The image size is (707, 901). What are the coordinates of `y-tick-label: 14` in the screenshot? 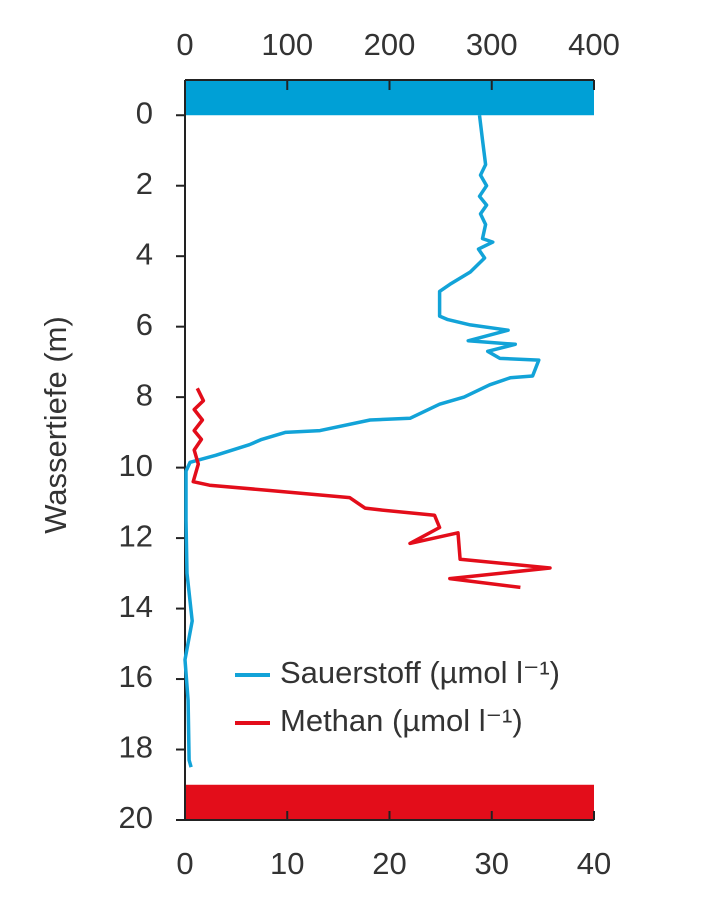 It's located at (136, 606).